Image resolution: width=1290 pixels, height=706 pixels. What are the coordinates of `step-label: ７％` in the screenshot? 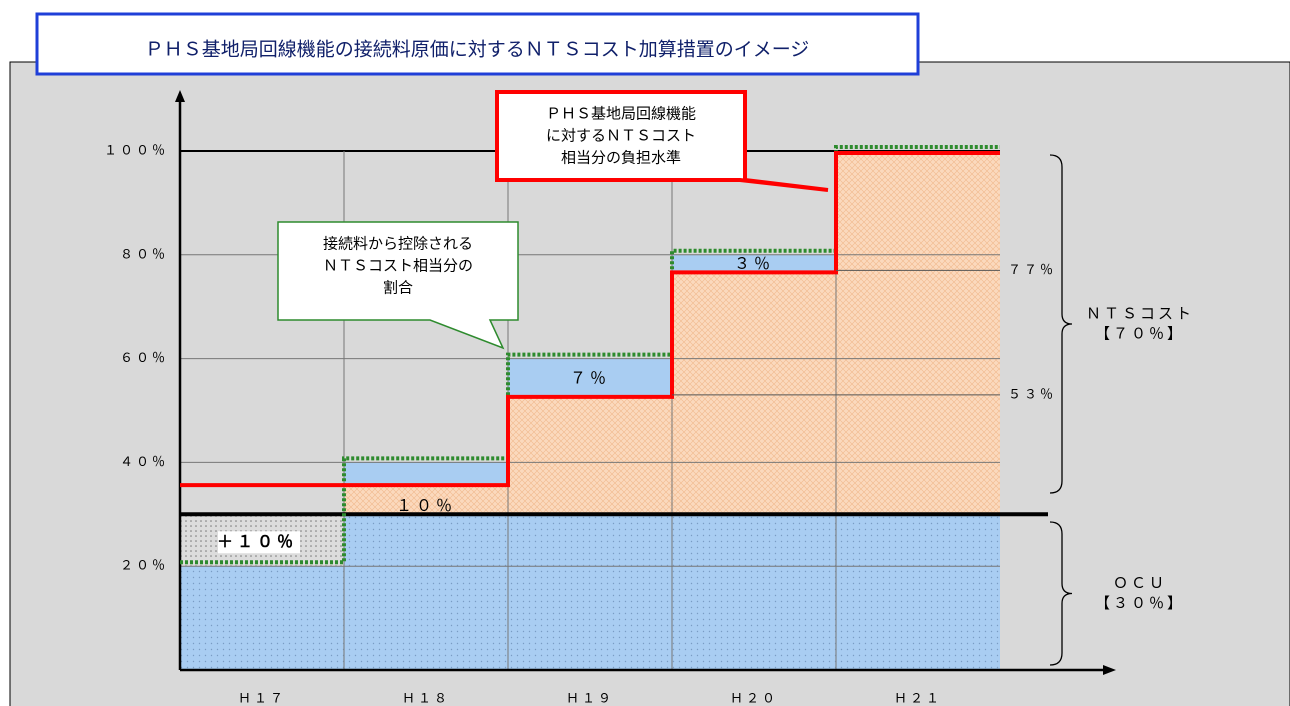 It's located at (590, 377).